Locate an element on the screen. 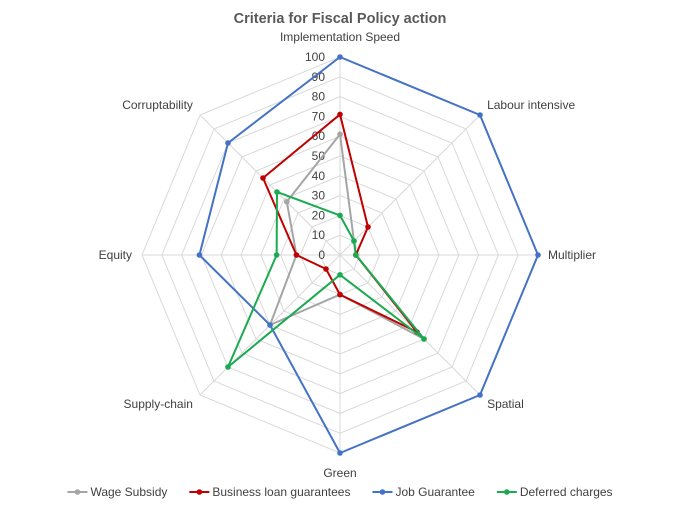  radial-tick-labels: 0 10 20 30 40 50 60 70 80 90 100 is located at coordinates (315, 156).